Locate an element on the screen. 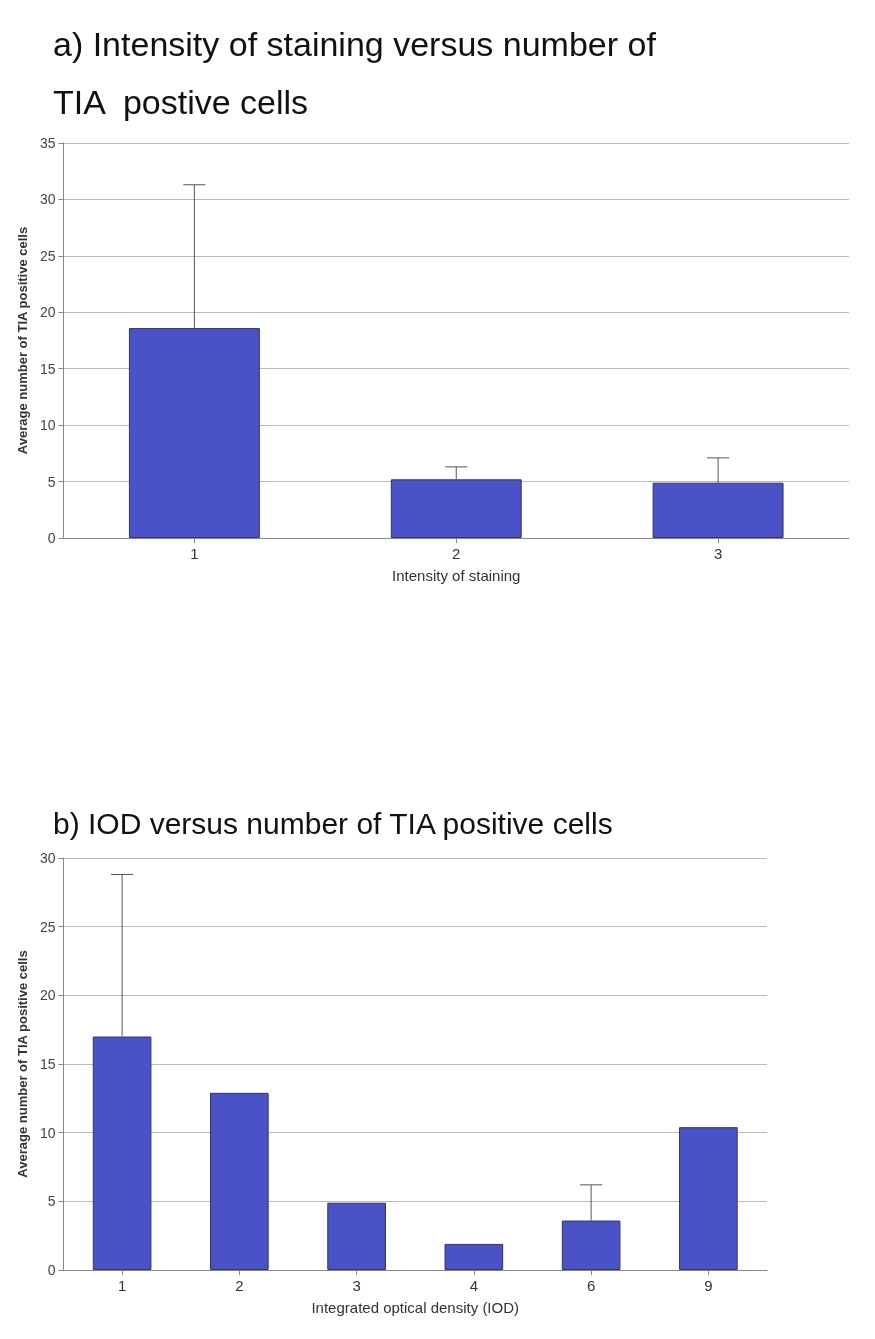  x-axis-title: Intensity of staining is located at coordinates (456, 575).